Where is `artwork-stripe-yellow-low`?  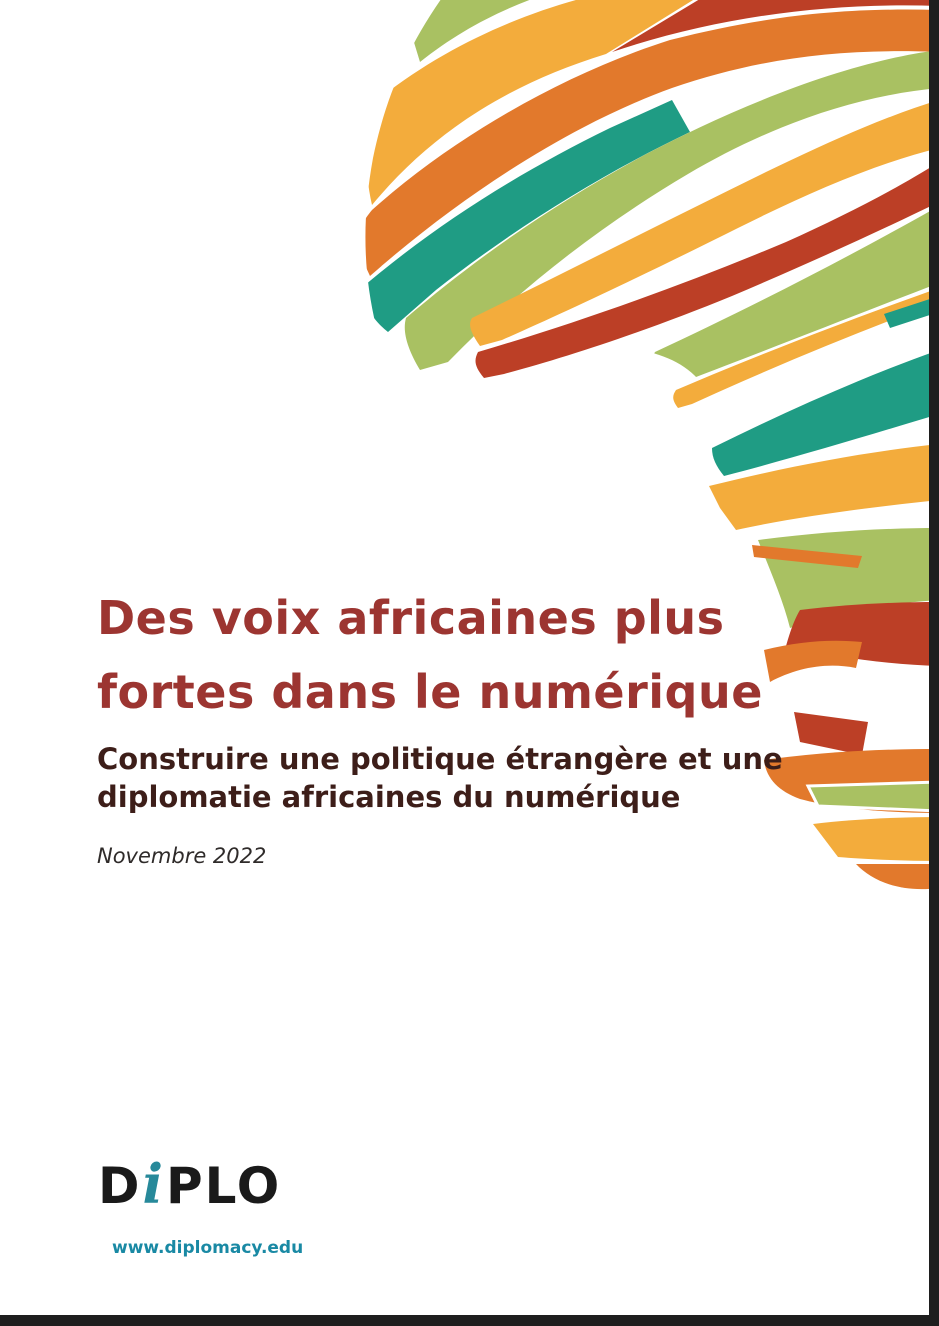 artwork-stripe-yellow-low is located at coordinates (824, 487).